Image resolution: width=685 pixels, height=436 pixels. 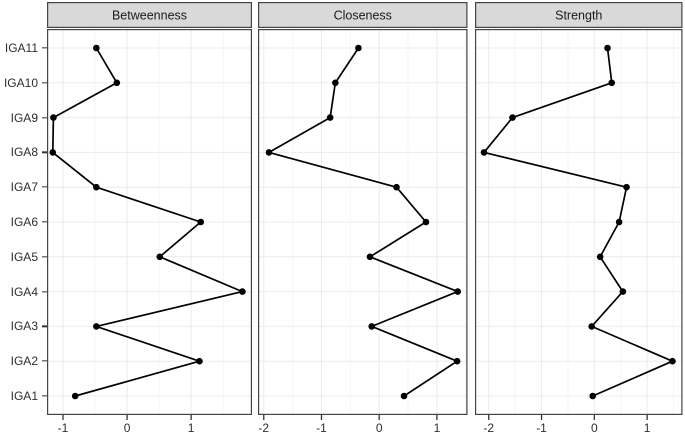 I want to click on y-axis-label: IGA5, so click(x=24, y=256).